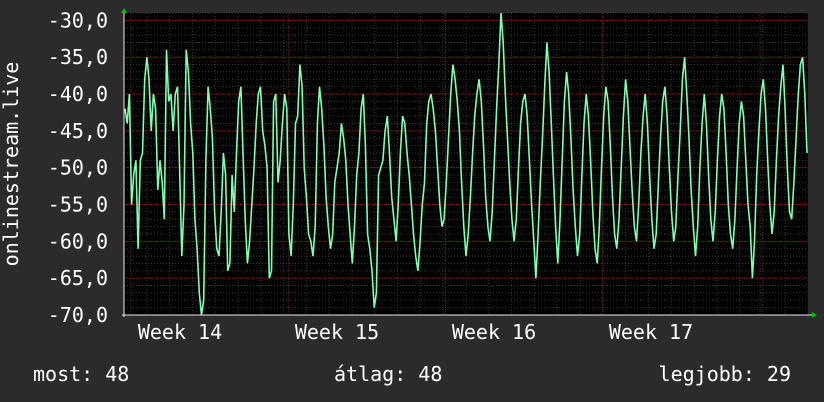 The height and width of the screenshot is (402, 824). What do you see at coordinates (78, 315) in the screenshot?
I see `y-tick-label: -70,0` at bounding box center [78, 315].